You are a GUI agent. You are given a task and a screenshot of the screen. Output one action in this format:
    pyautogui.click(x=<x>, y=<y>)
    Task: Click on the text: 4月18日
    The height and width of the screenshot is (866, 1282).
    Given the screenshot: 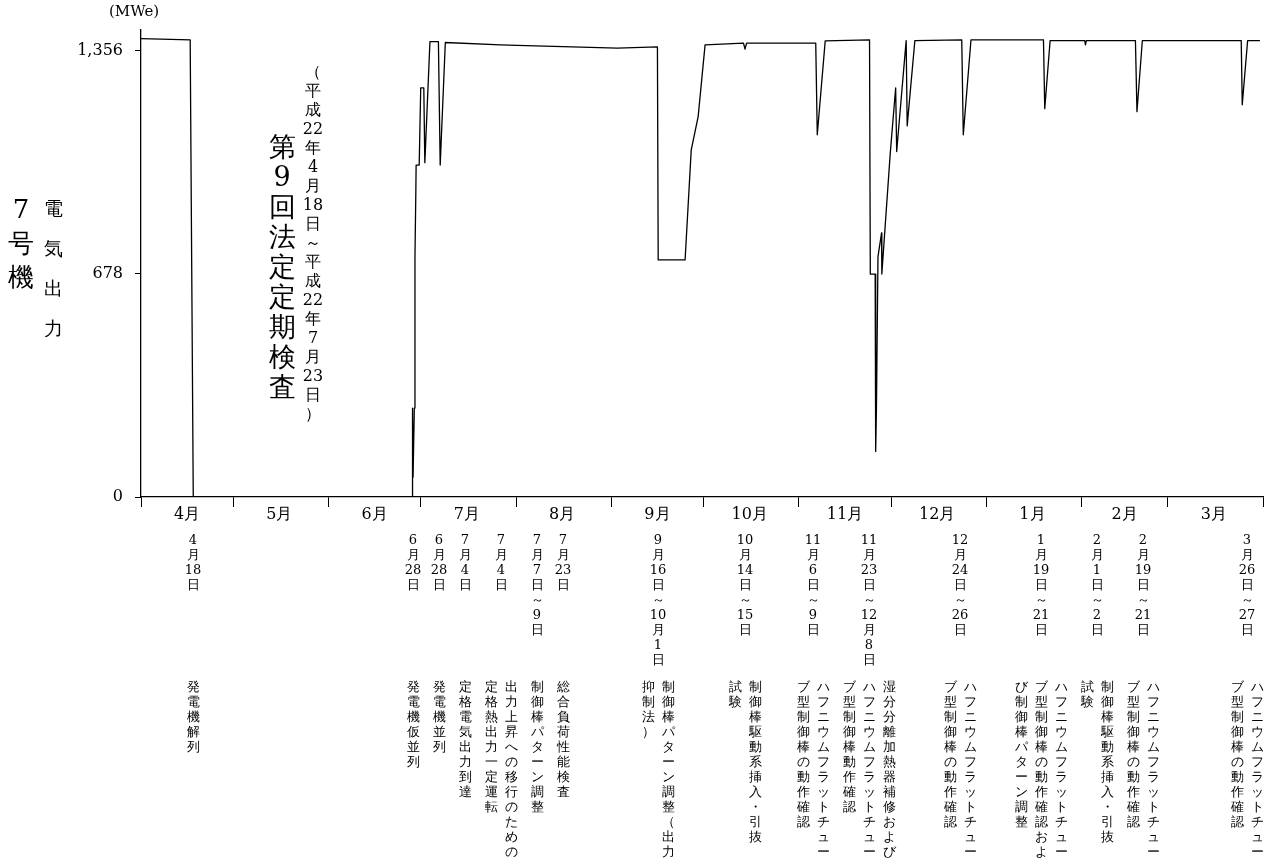 What is the action you would take?
    pyautogui.click(x=193, y=563)
    